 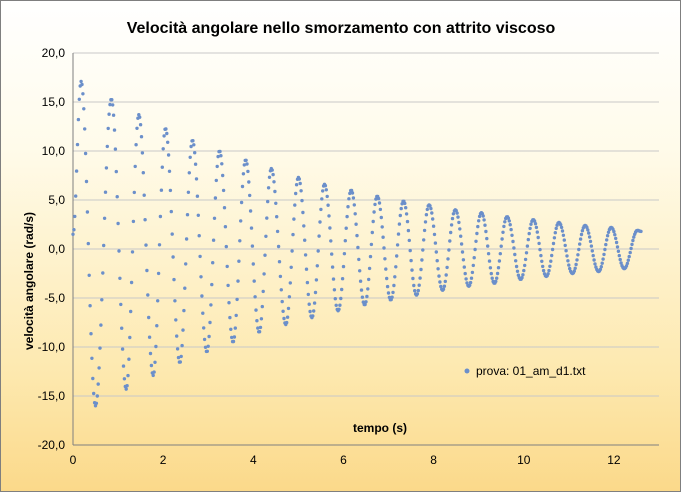 I want to click on x-tick-label: 8, so click(x=433, y=460).